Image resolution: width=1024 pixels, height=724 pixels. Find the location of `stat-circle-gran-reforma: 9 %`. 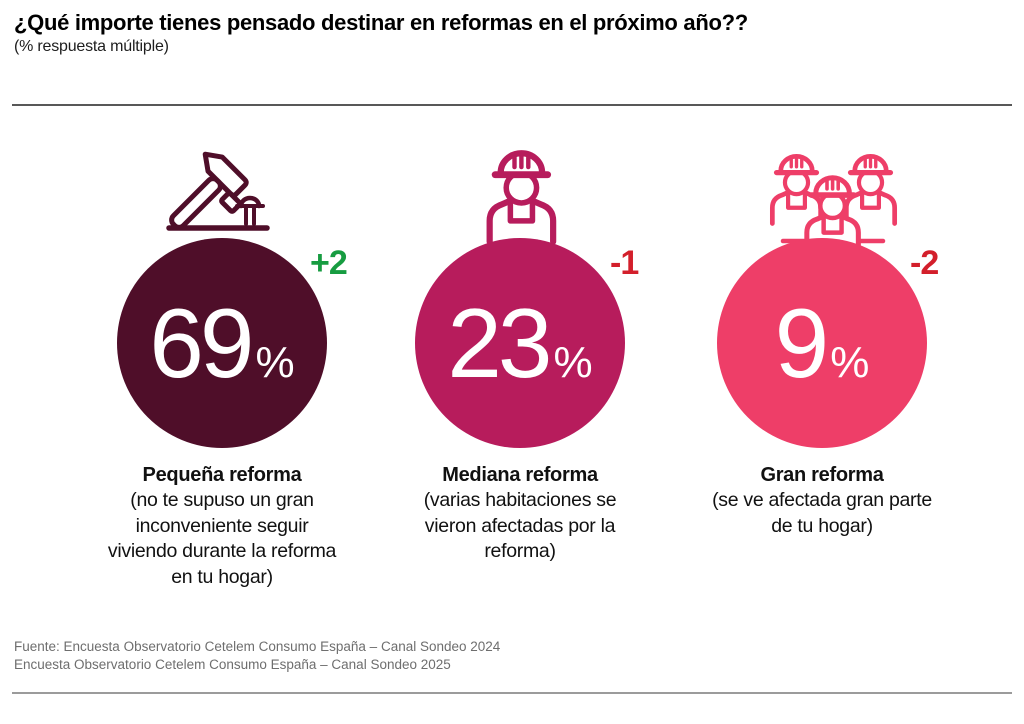

stat-circle-gran-reforma: 9 % is located at coordinates (822, 343).